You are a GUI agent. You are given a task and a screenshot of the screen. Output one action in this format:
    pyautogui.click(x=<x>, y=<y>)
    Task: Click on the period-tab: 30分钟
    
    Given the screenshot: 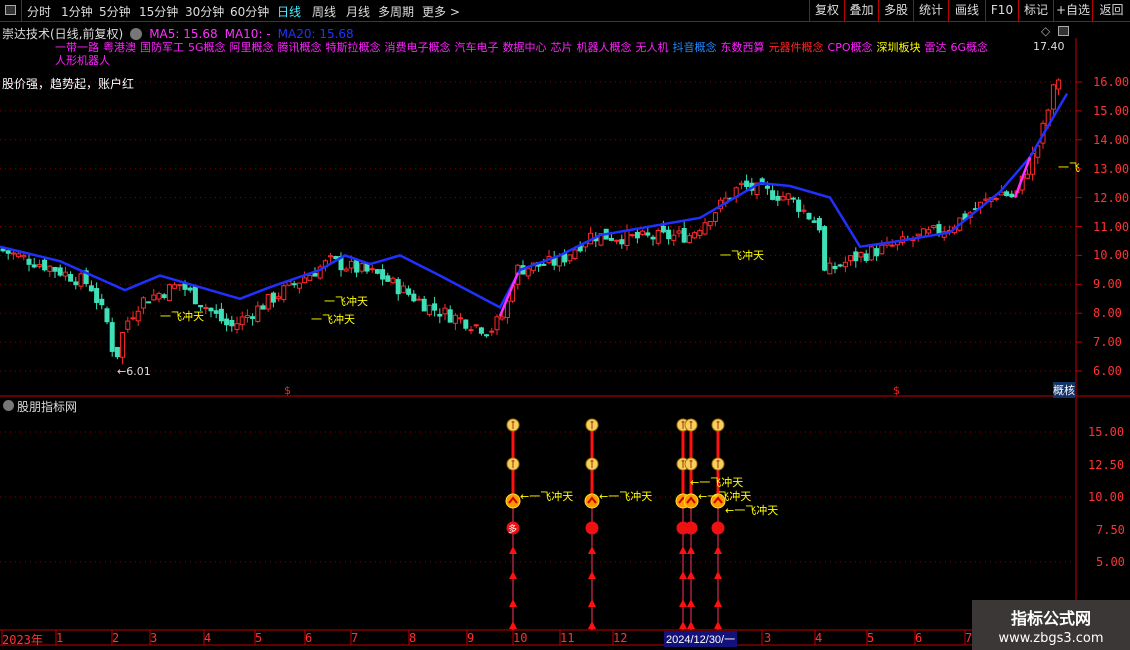 What is the action you would take?
    pyautogui.click(x=205, y=12)
    